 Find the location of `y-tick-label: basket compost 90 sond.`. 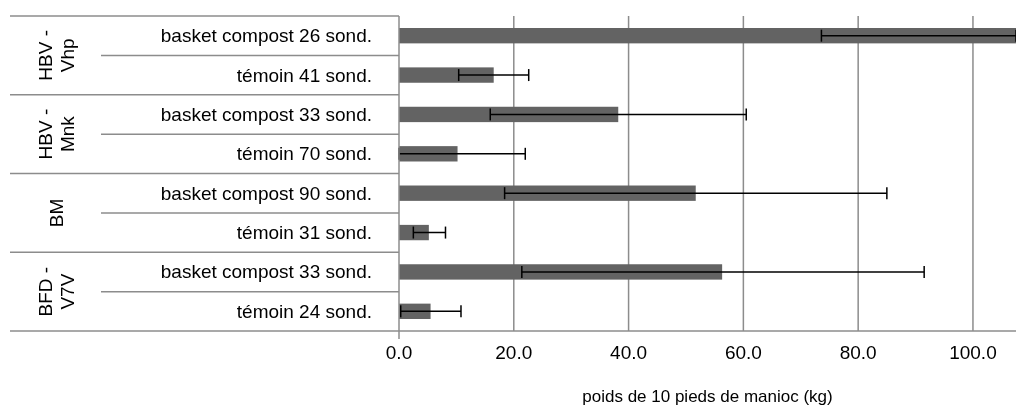

y-tick-label: basket compost 90 sond. is located at coordinates (266, 193).